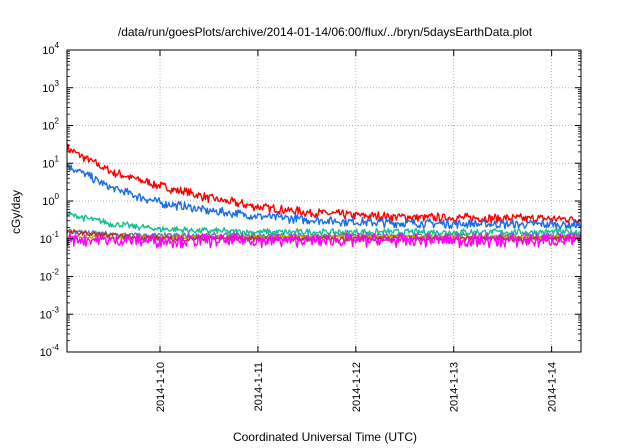 This screenshot has height=448, width=640. What do you see at coordinates (553, 387) in the screenshot?
I see `x-tick-label: 2014-1-14` at bounding box center [553, 387].